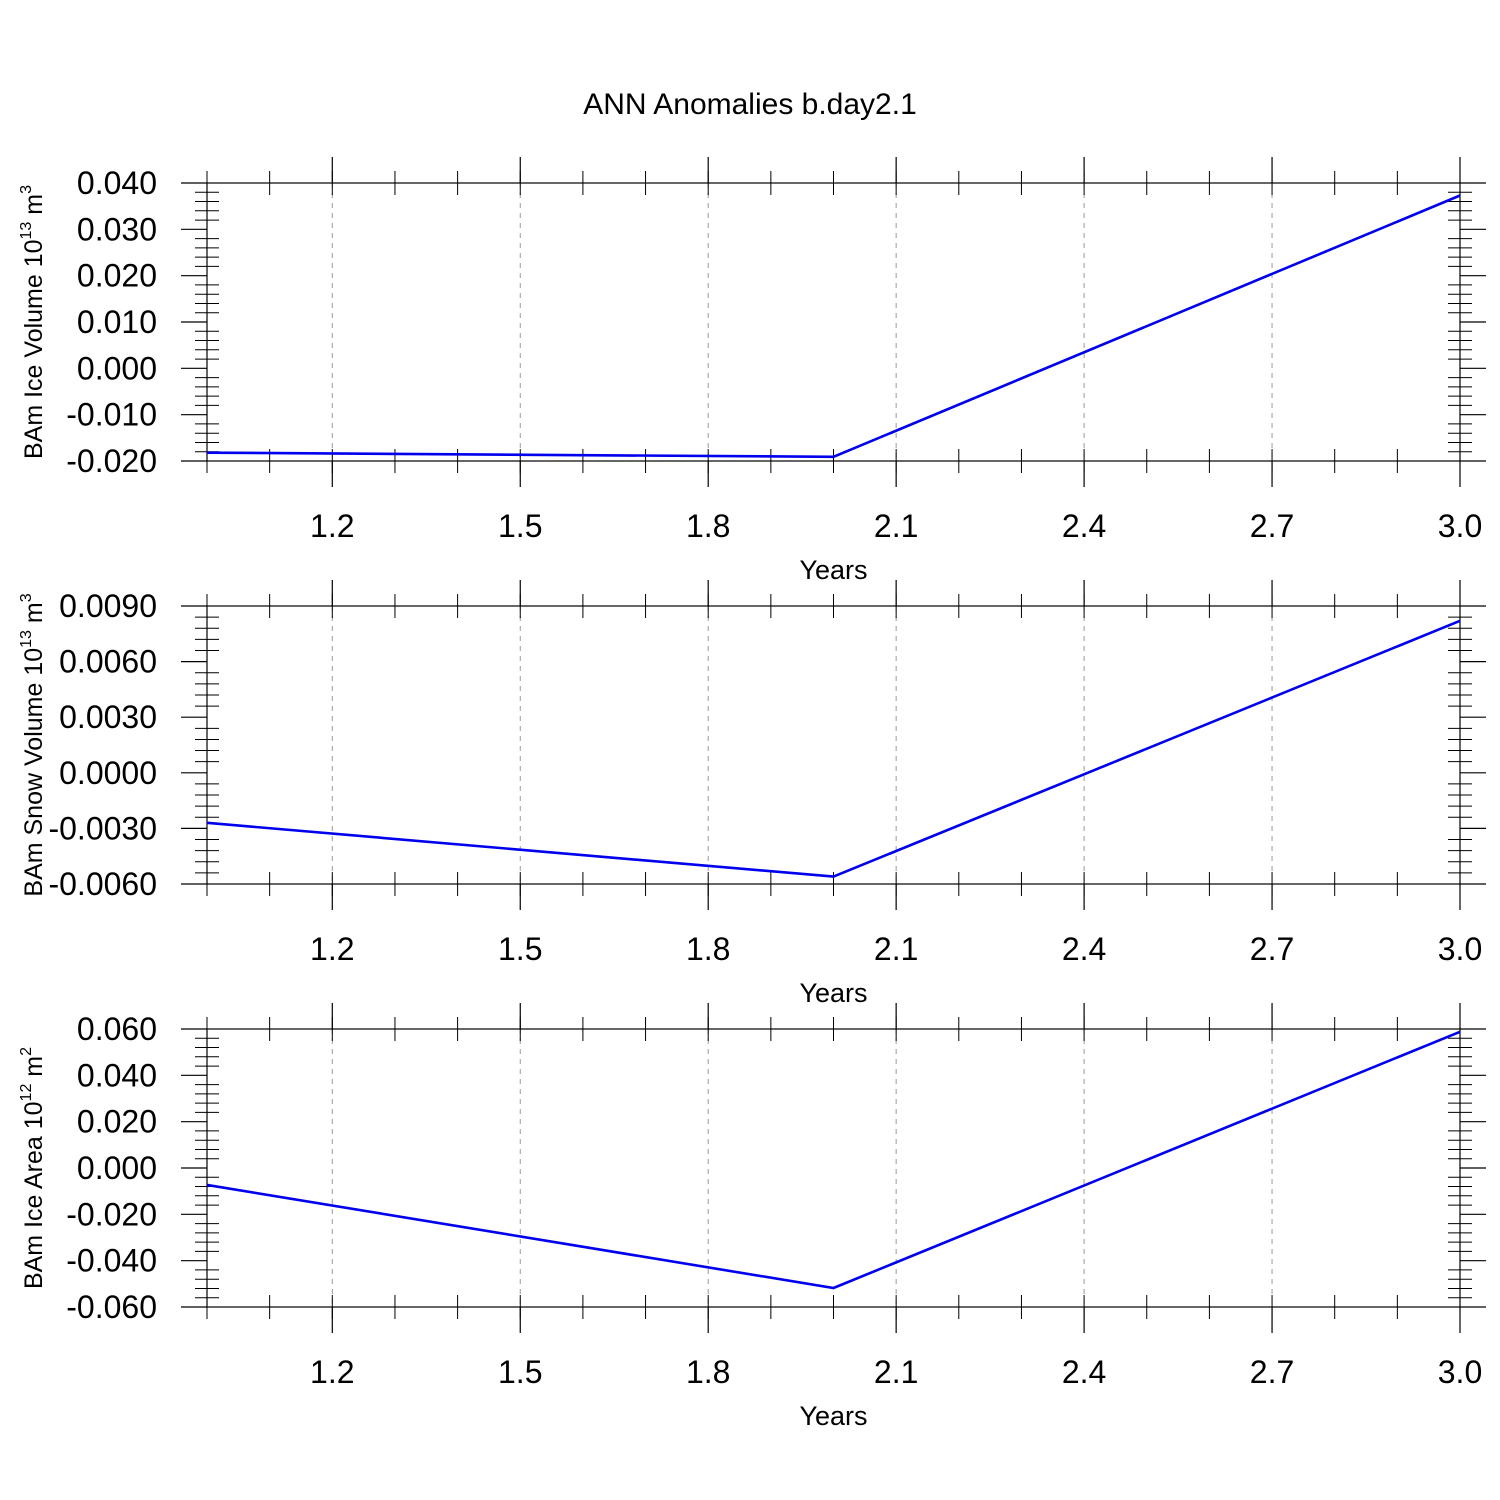 This screenshot has width=1500, height=1500. What do you see at coordinates (102, 884) in the screenshot?
I see `y-tick-label: -0.0060` at bounding box center [102, 884].